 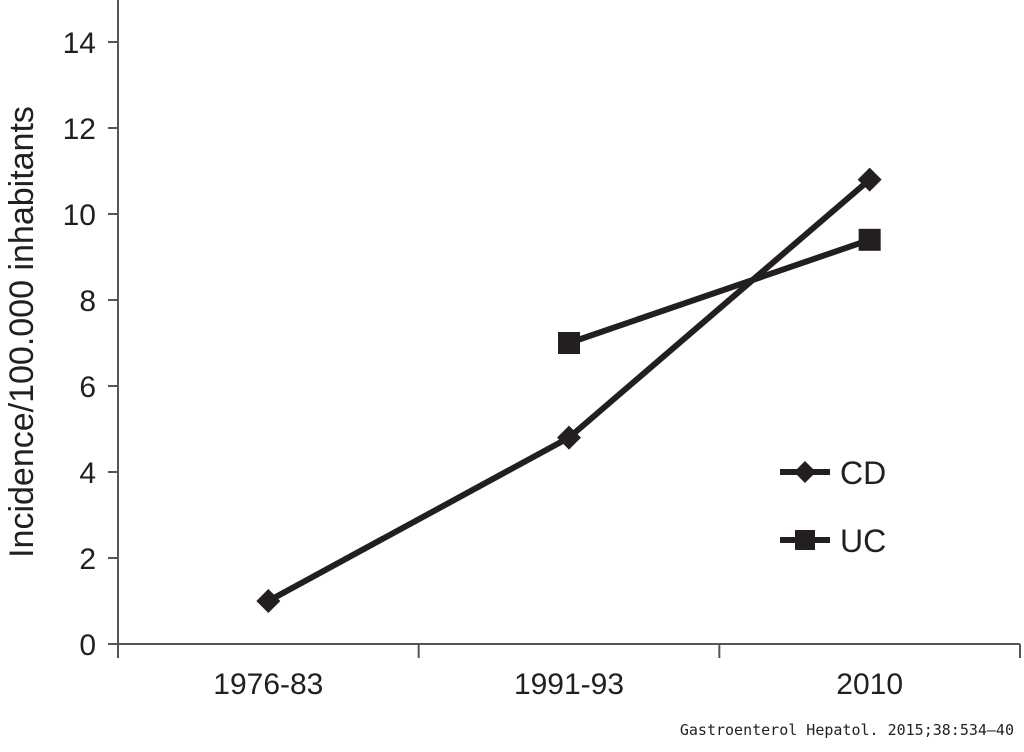 I want to click on y-tick-label: 12, so click(x=79, y=129).